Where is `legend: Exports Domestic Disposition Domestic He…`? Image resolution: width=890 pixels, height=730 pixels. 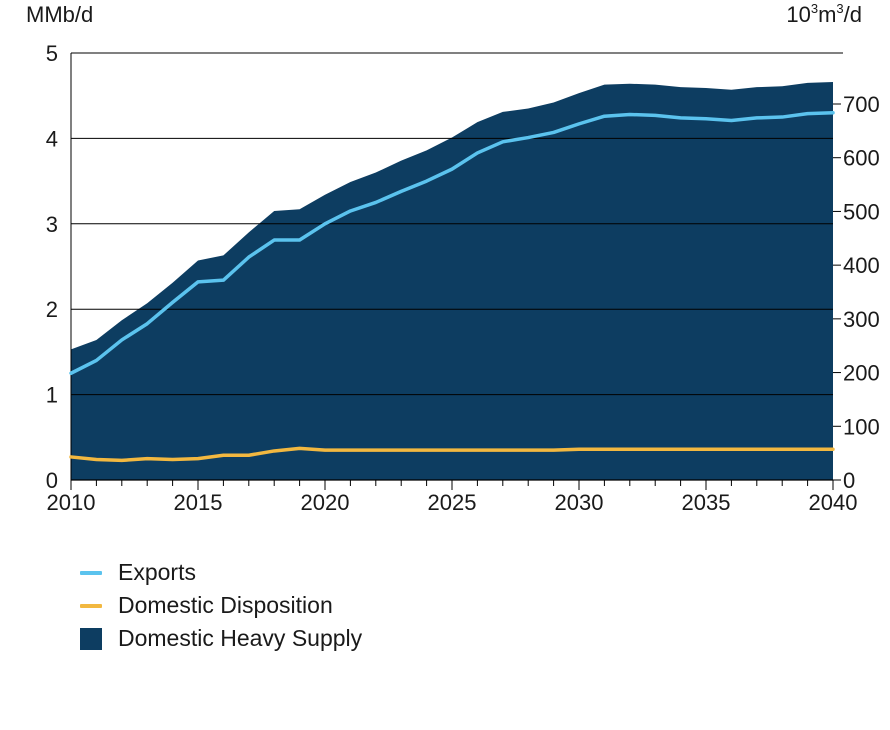 legend: Exports Domestic Disposition Domestic He… is located at coordinates (221, 605).